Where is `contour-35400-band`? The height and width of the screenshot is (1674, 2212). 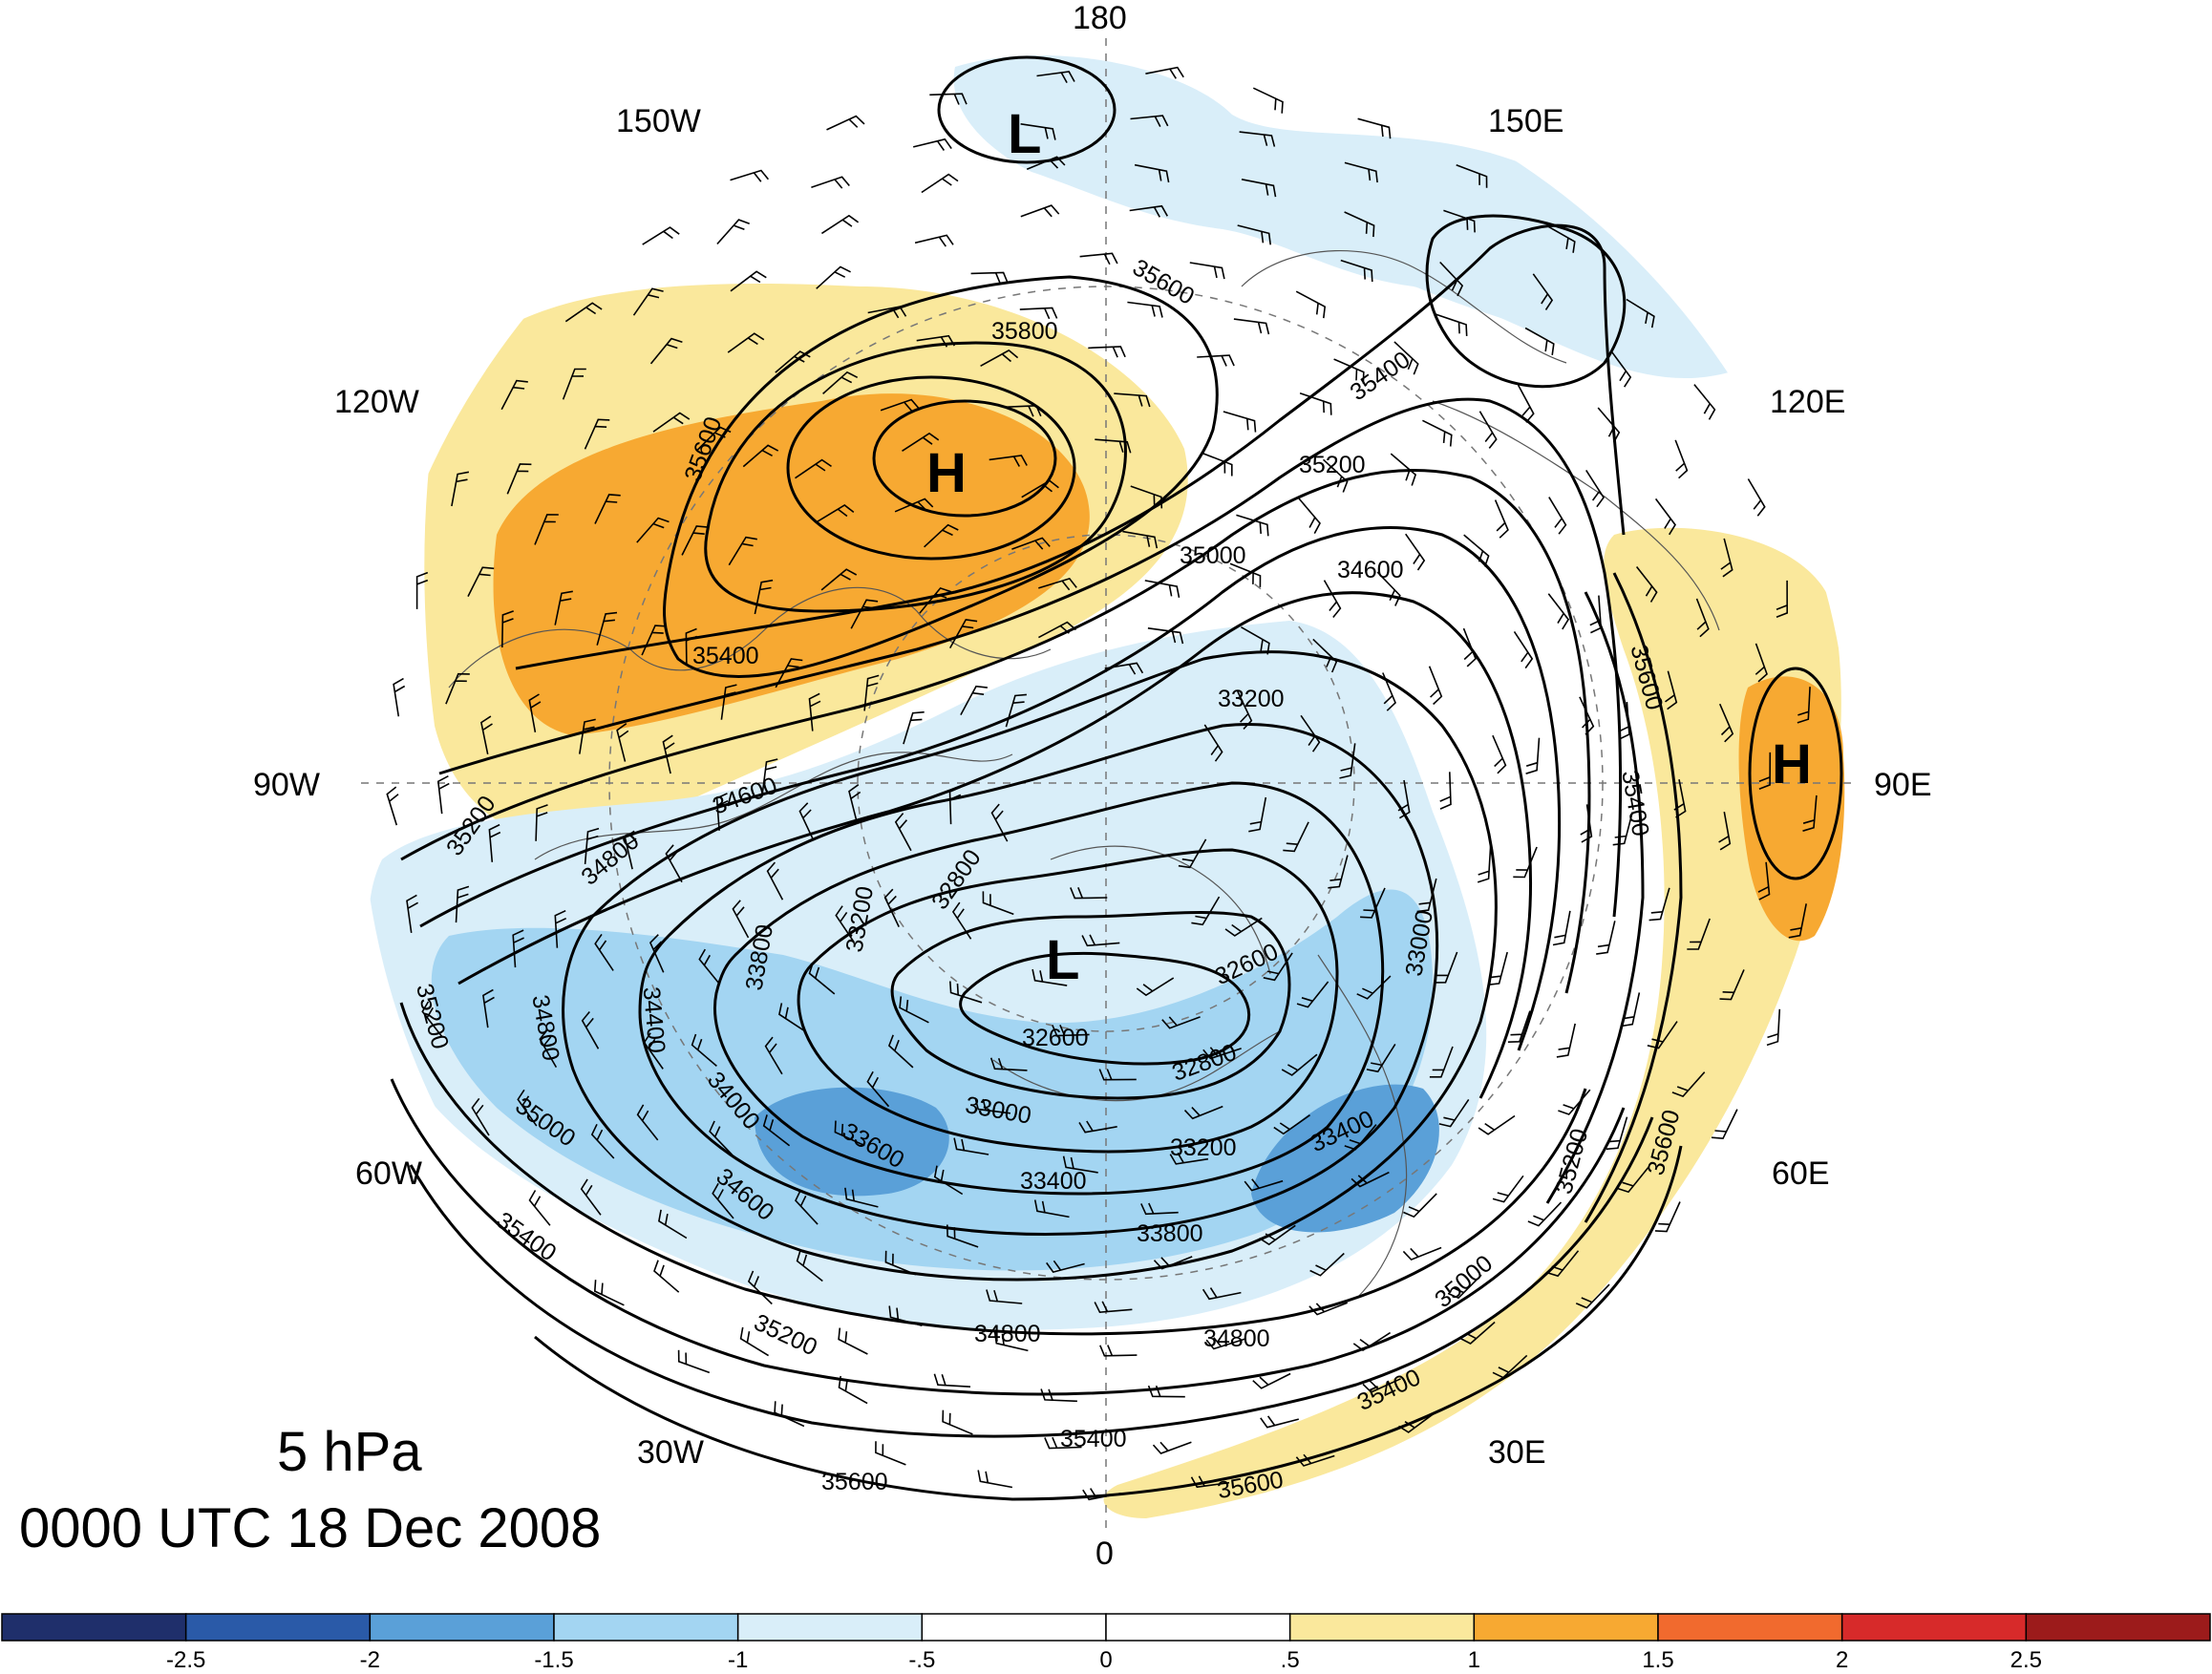 contour-35400-band is located at coordinates (1070, 446).